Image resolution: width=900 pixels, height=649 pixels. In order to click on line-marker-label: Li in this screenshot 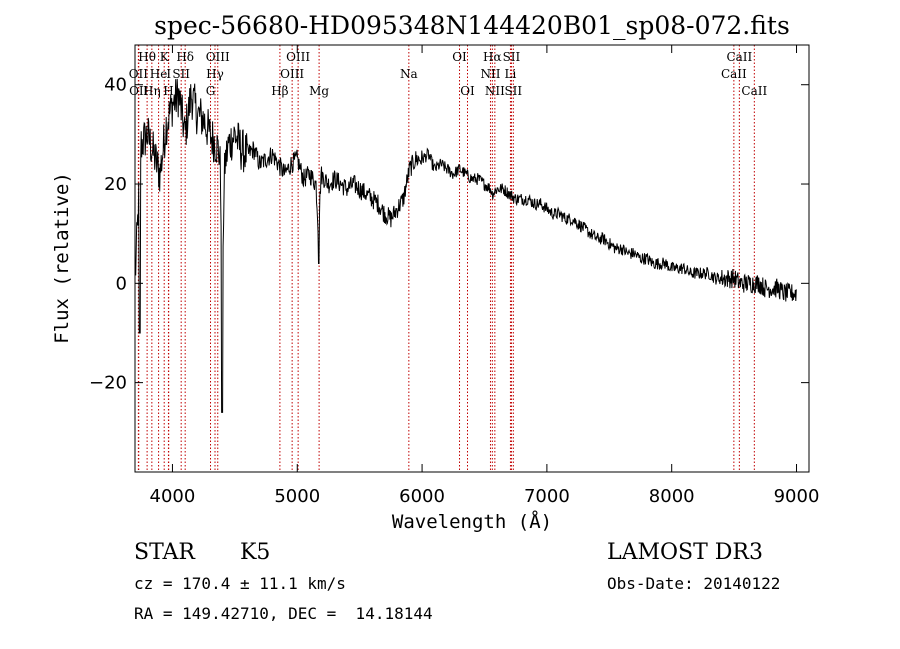, I will do `click(511, 74)`.